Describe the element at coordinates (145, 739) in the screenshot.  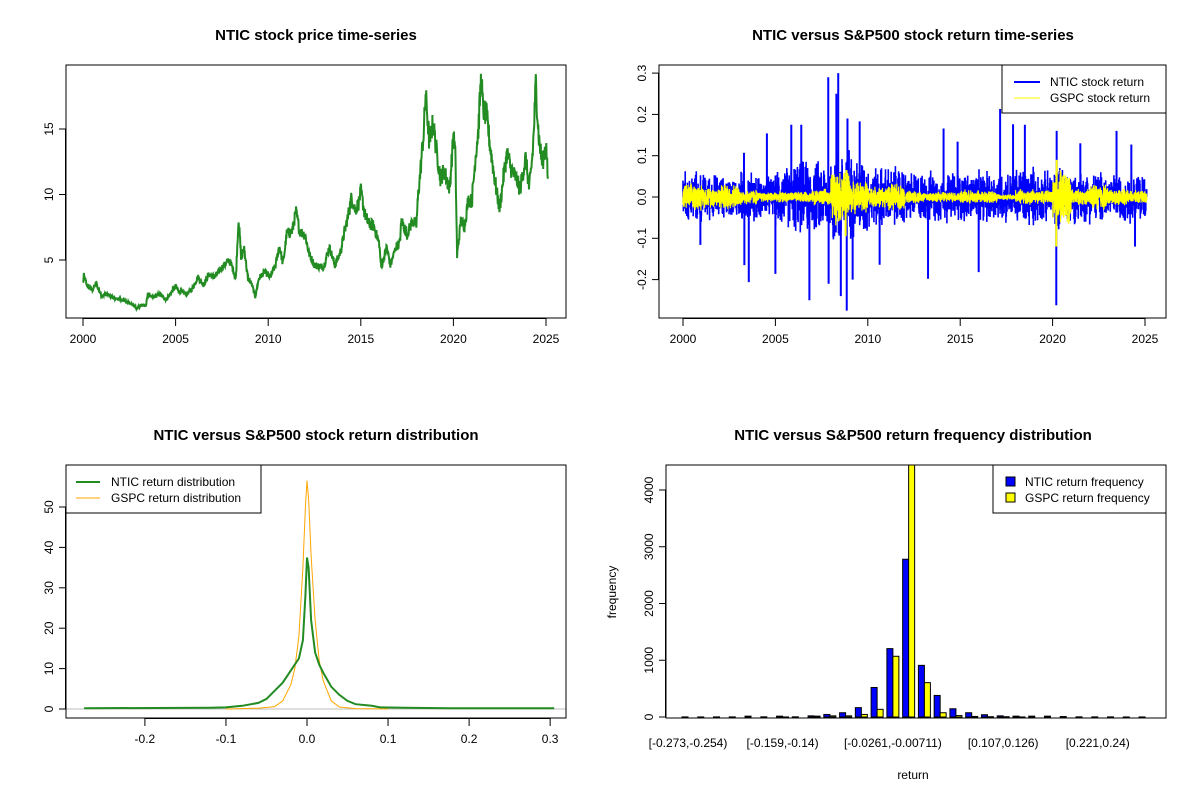
I see `dist-x-tick-label: -0.2` at that location.